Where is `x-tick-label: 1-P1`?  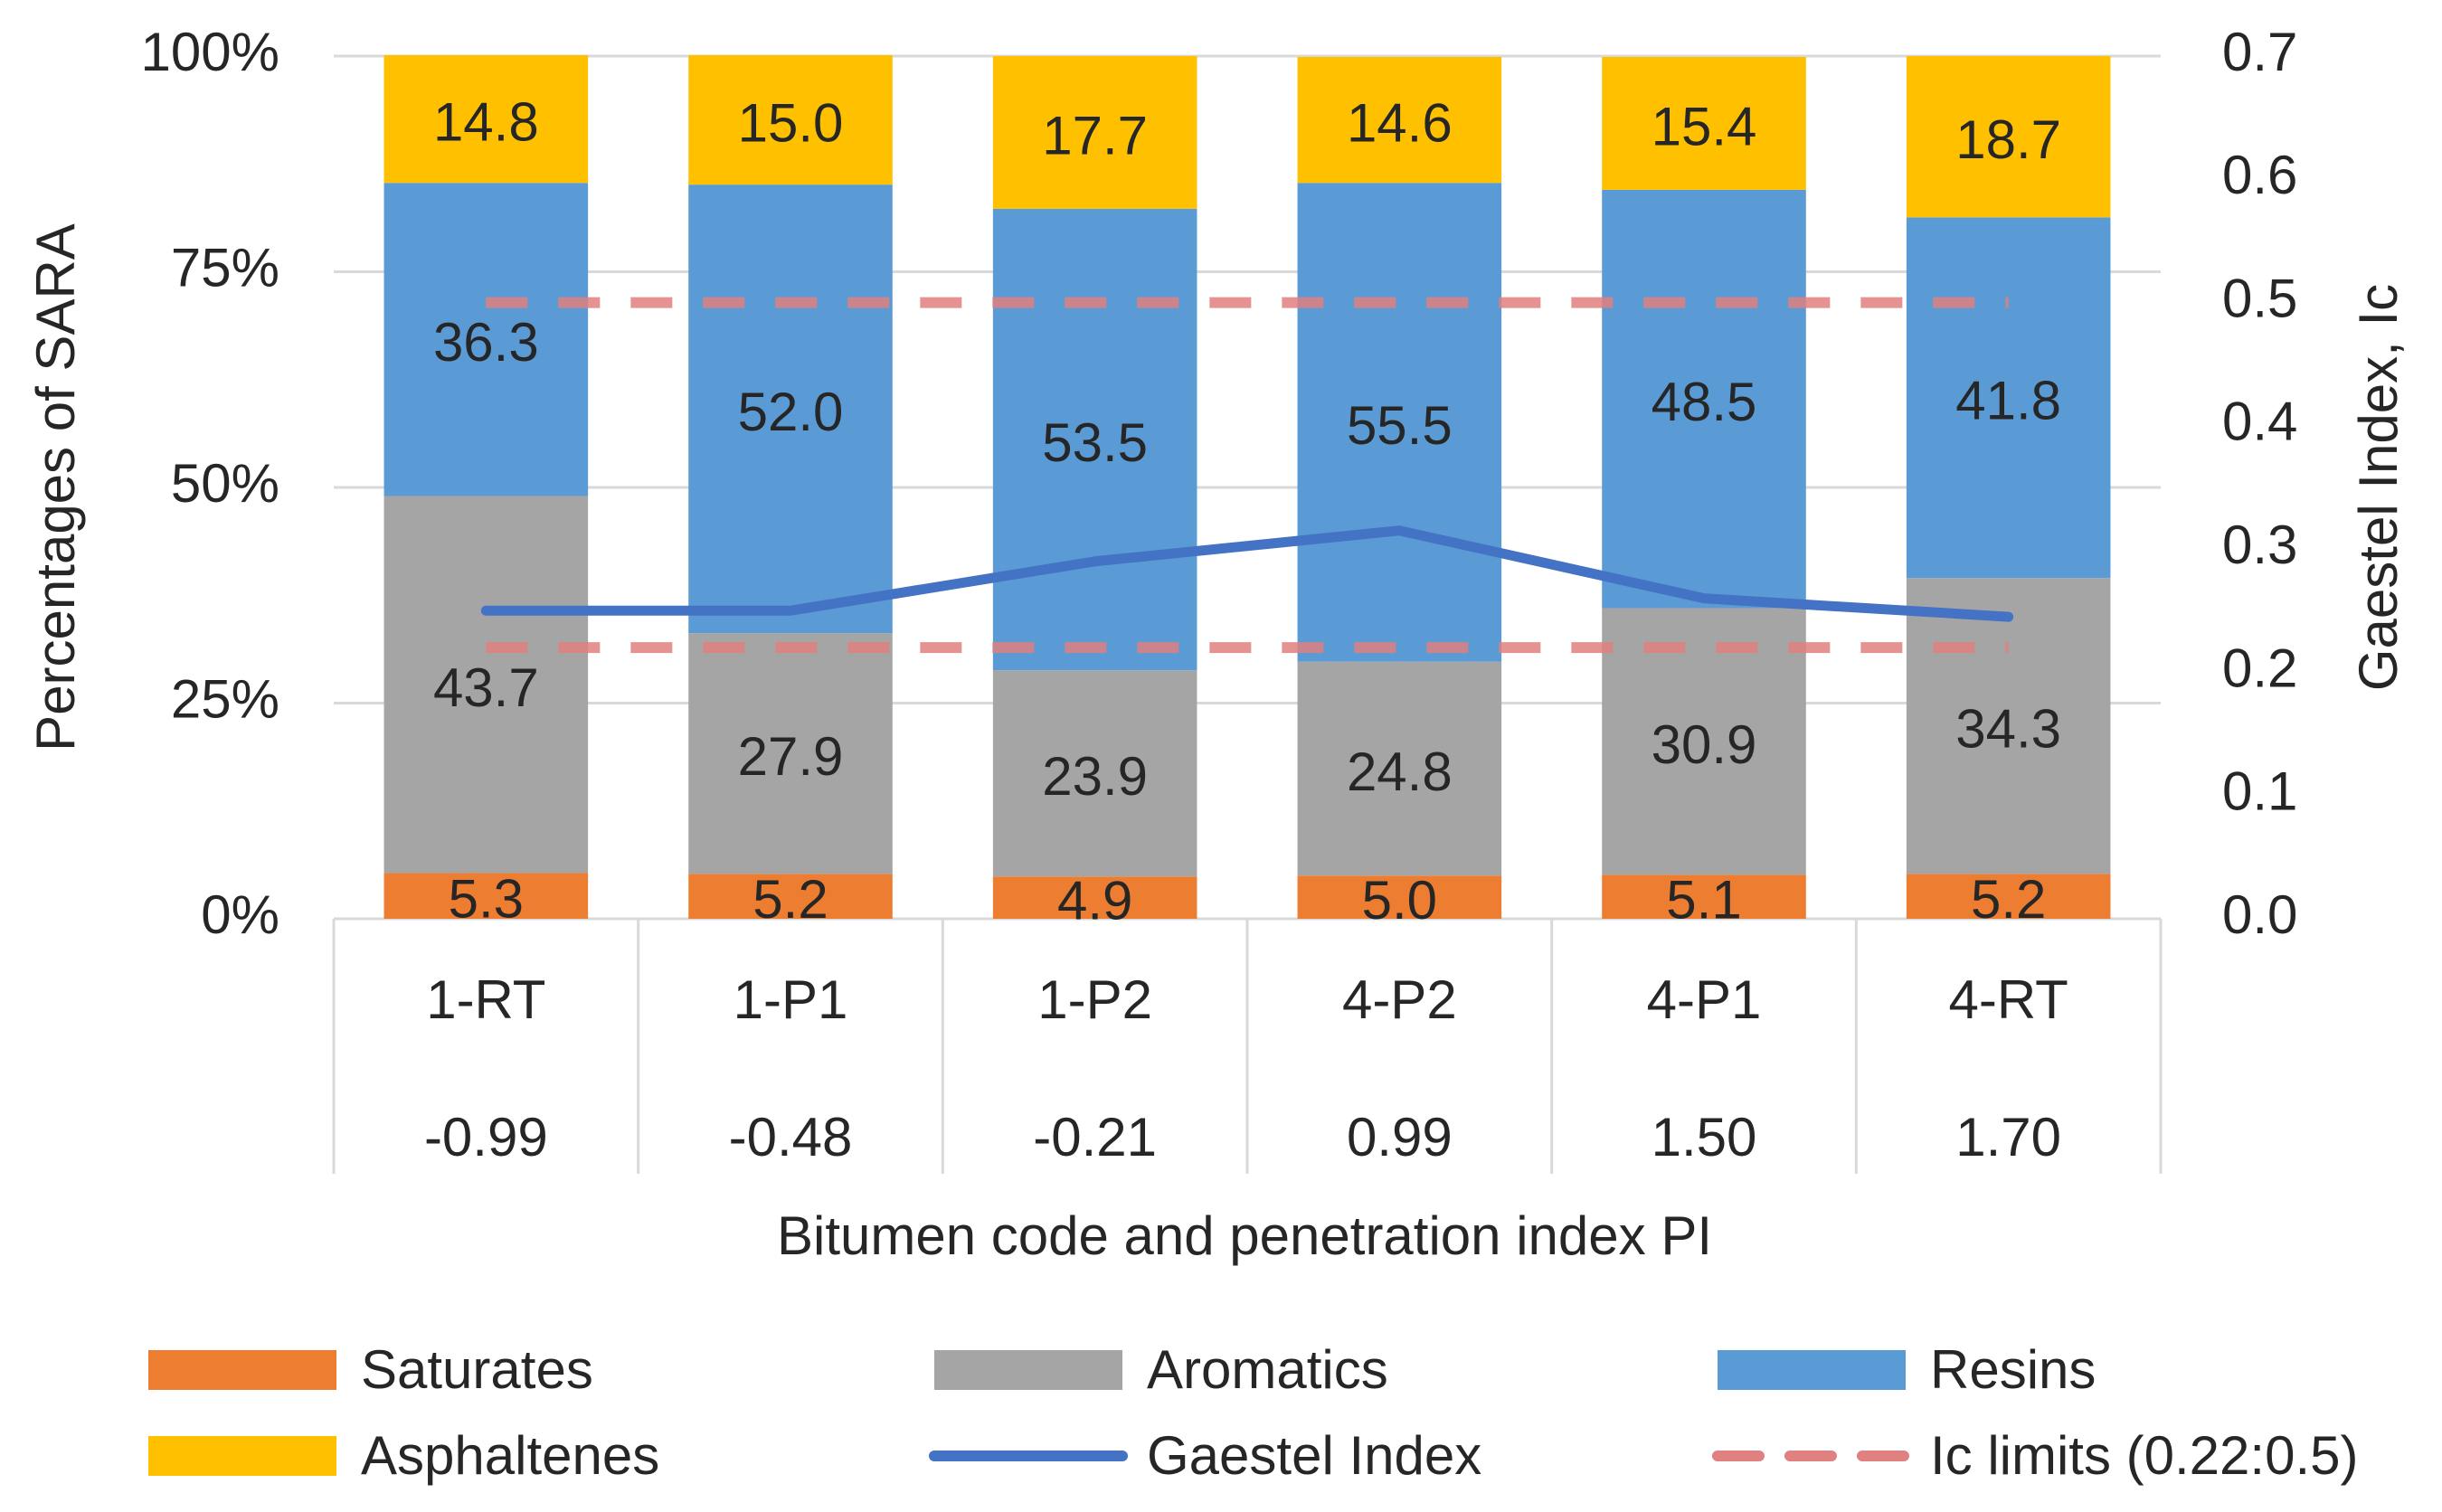
x-tick-label: 1-P1 is located at coordinates (791, 999).